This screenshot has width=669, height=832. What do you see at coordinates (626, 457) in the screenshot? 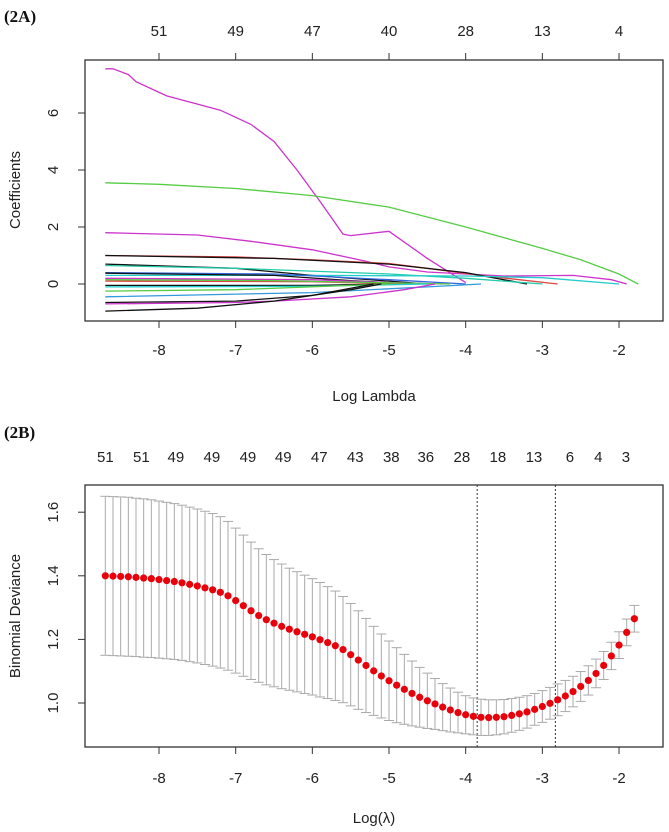
I see `top-tick-label: 3` at bounding box center [626, 457].